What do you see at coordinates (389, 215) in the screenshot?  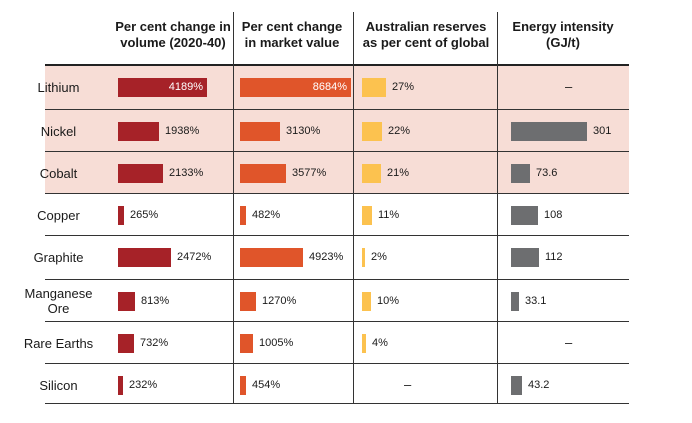 I see `reserves-value-label: 11%` at bounding box center [389, 215].